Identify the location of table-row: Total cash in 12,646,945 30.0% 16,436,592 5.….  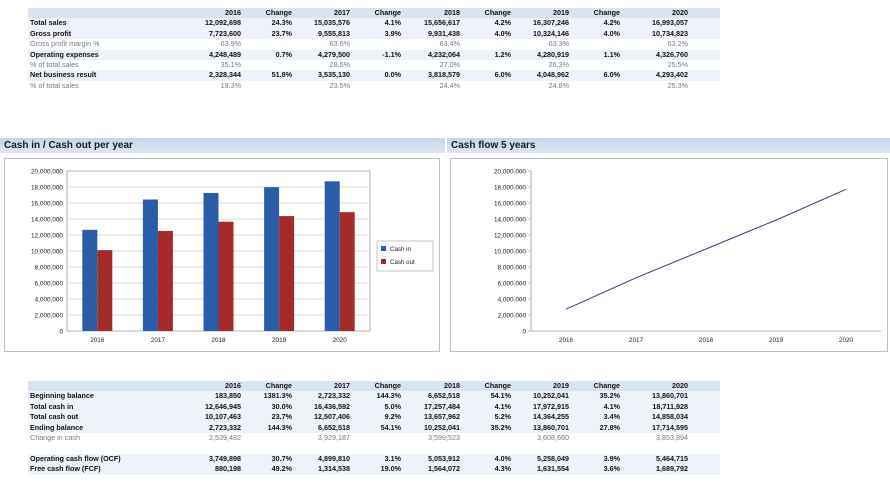
(374, 407).